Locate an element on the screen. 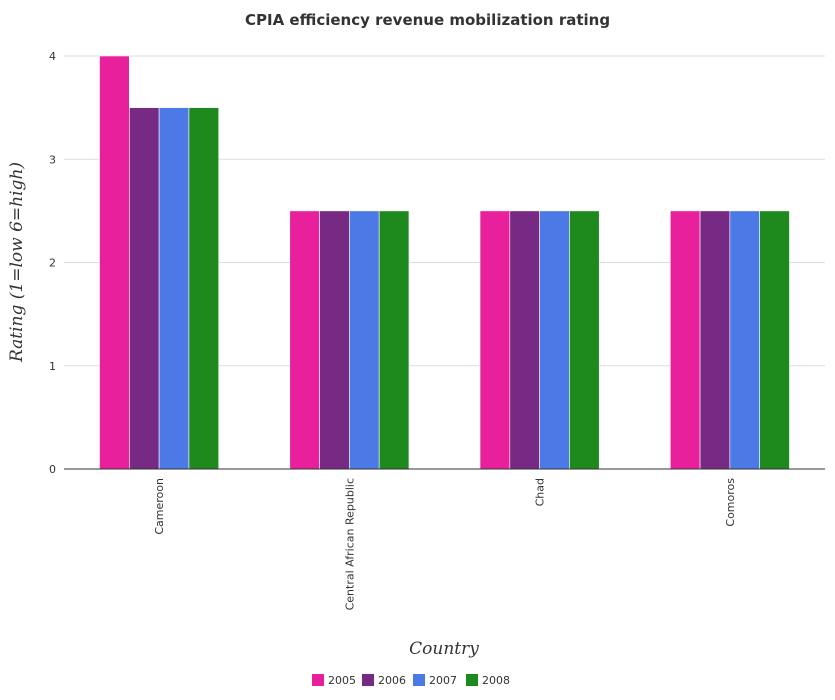  y-tick-label: 0 is located at coordinates (52, 469).